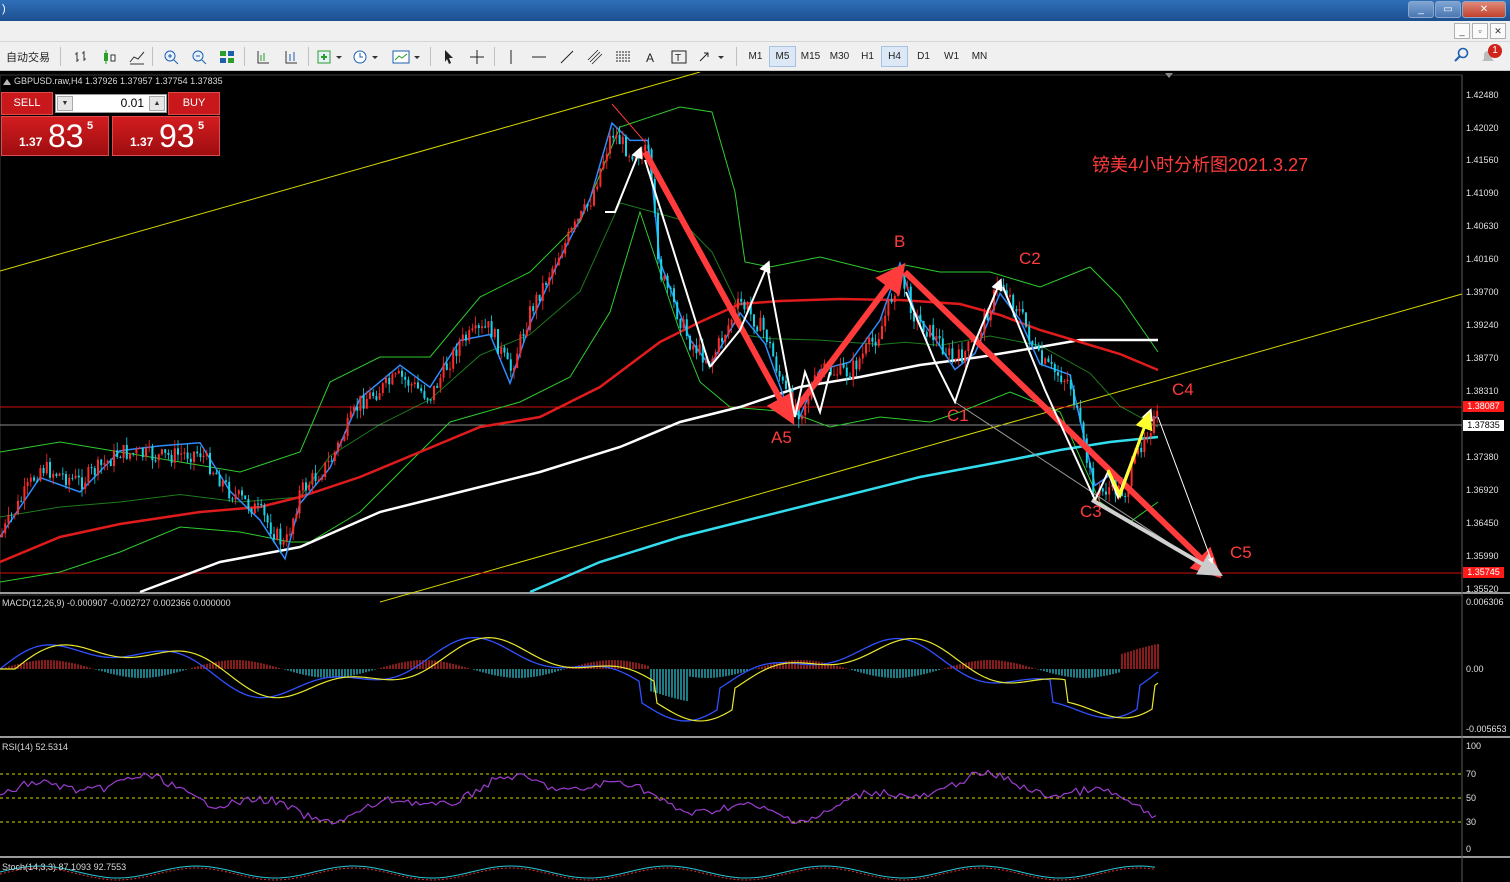 This screenshot has height=882, width=1510. I want to click on resistance-price-tag: 1.38087, so click(1483, 406).